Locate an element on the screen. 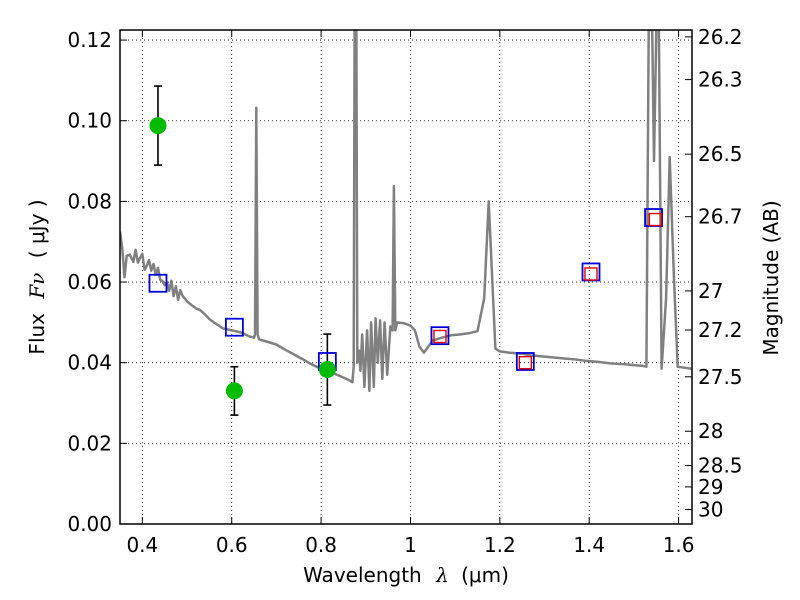 The image size is (800, 600). y2-tick-label: 27 is located at coordinates (710, 291).